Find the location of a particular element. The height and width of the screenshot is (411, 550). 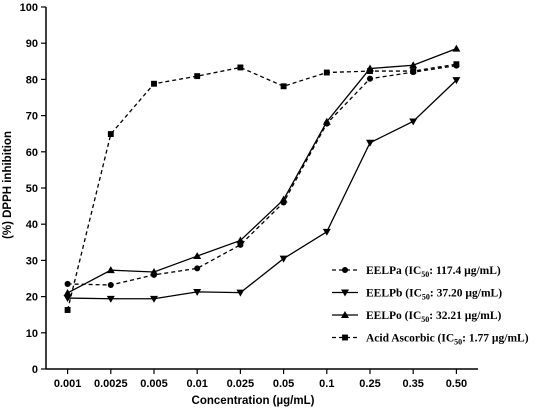

y-tick-label: 30 is located at coordinates (32, 261).